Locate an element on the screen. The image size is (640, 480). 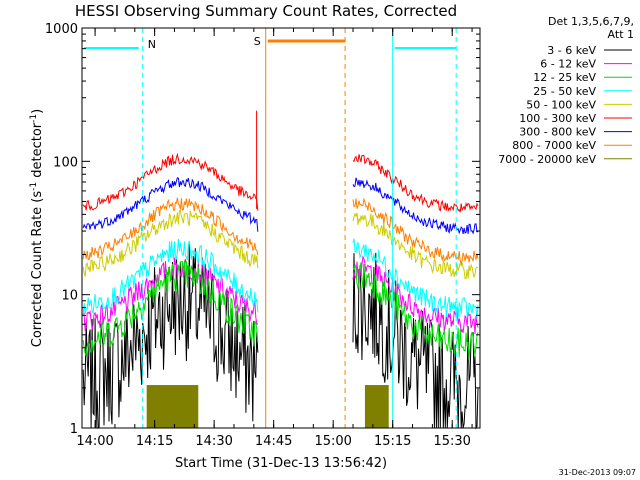
legend-label-1: 6 - 12 keV is located at coordinates (568, 64).